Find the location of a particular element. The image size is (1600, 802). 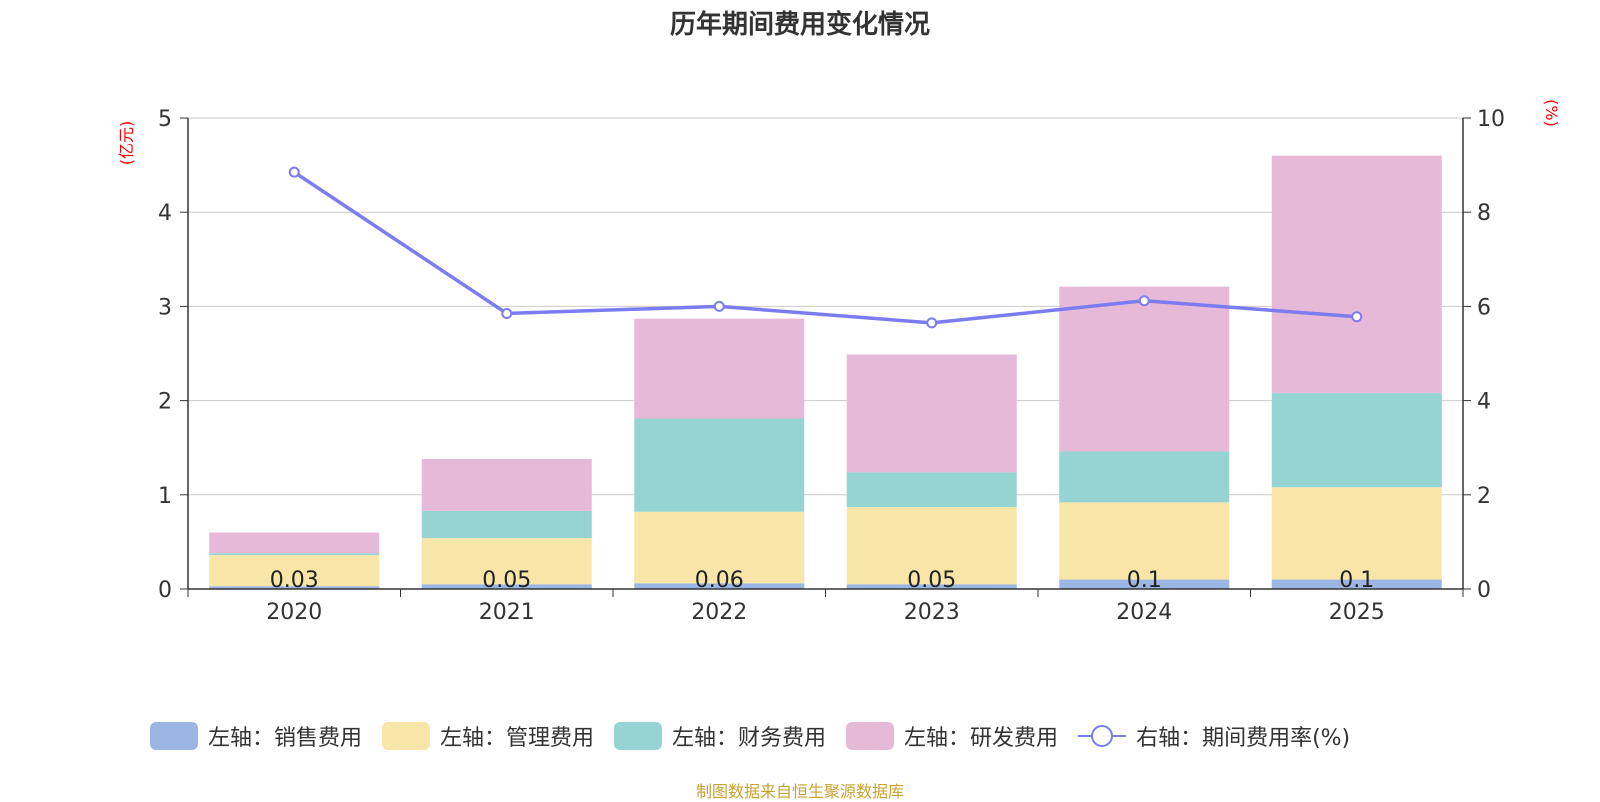

x-axis-label-2025: 2025 is located at coordinates (1357, 612).